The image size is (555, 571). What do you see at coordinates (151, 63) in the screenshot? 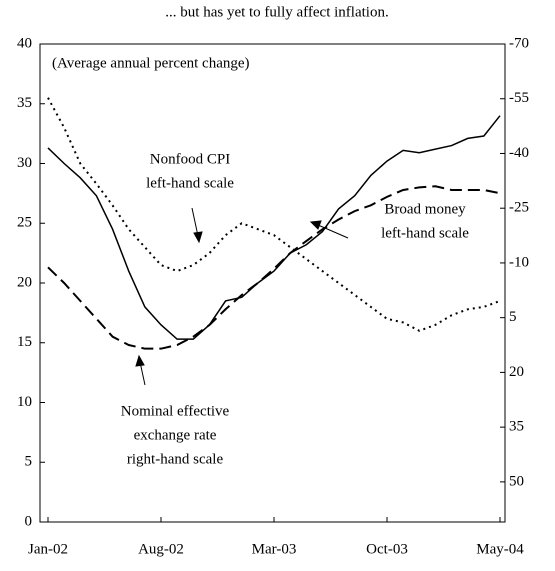
I see `subtitle: (Average annual percent change)` at bounding box center [151, 63].